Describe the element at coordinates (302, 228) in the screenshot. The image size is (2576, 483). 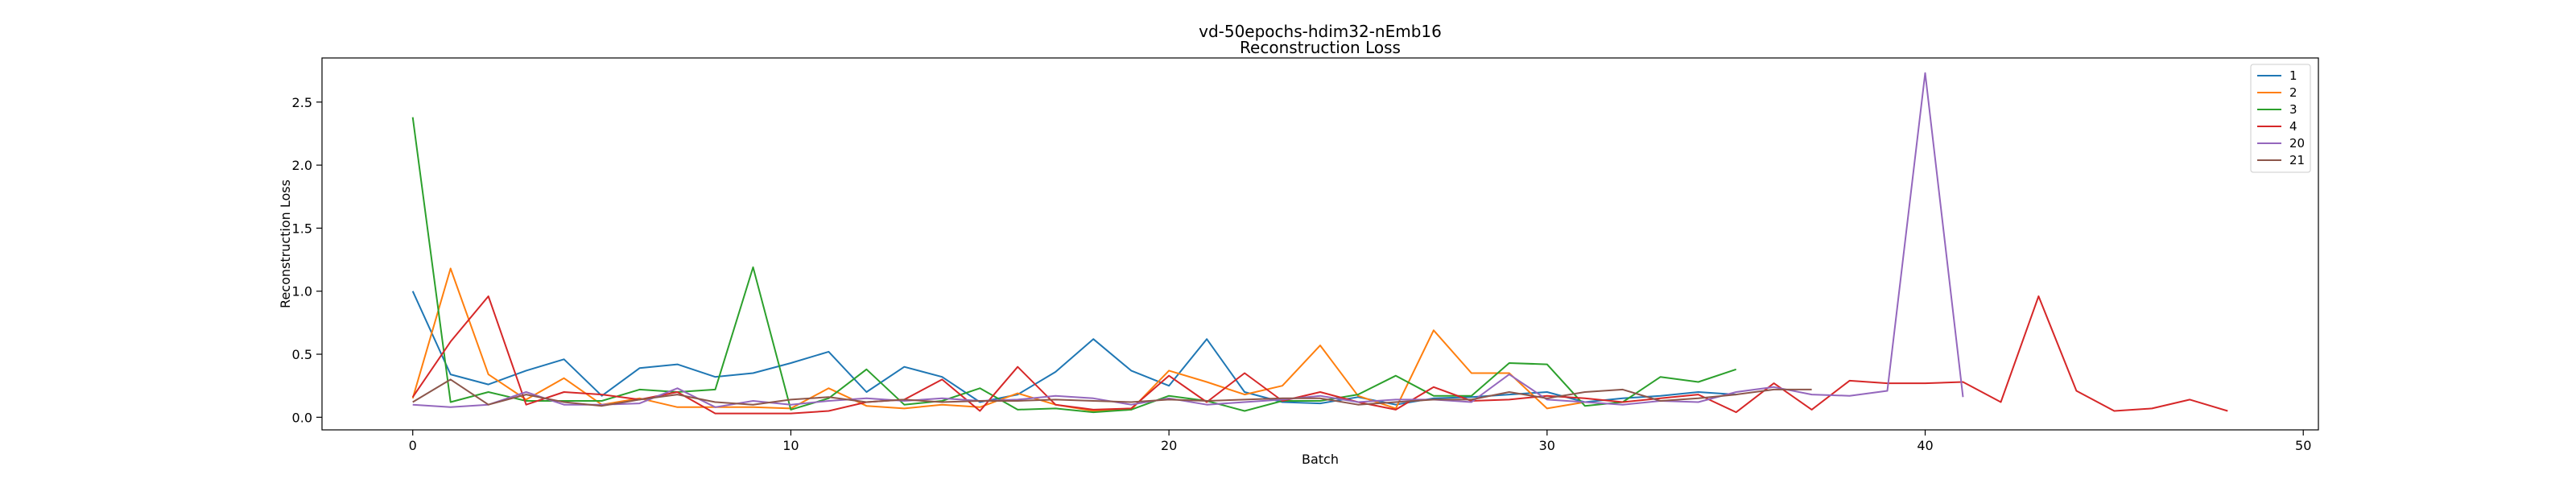
I see `y-tick-label: 1.5` at that location.